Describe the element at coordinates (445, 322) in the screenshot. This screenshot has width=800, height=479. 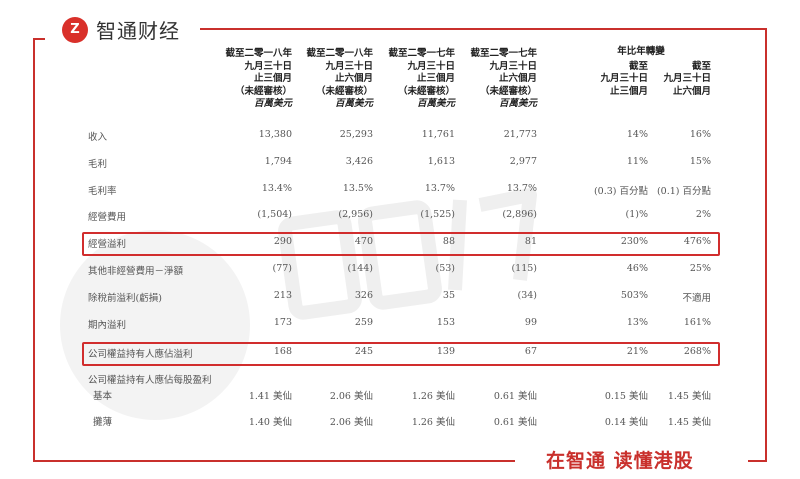
I see `cell-value: 153` at that location.